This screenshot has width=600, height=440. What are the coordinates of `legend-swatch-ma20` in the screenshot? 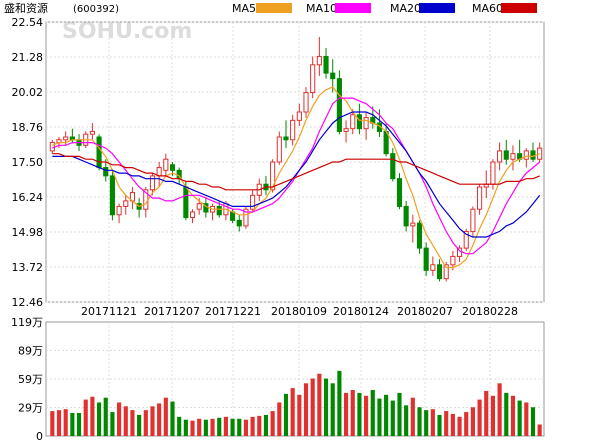 It's located at (437, 8).